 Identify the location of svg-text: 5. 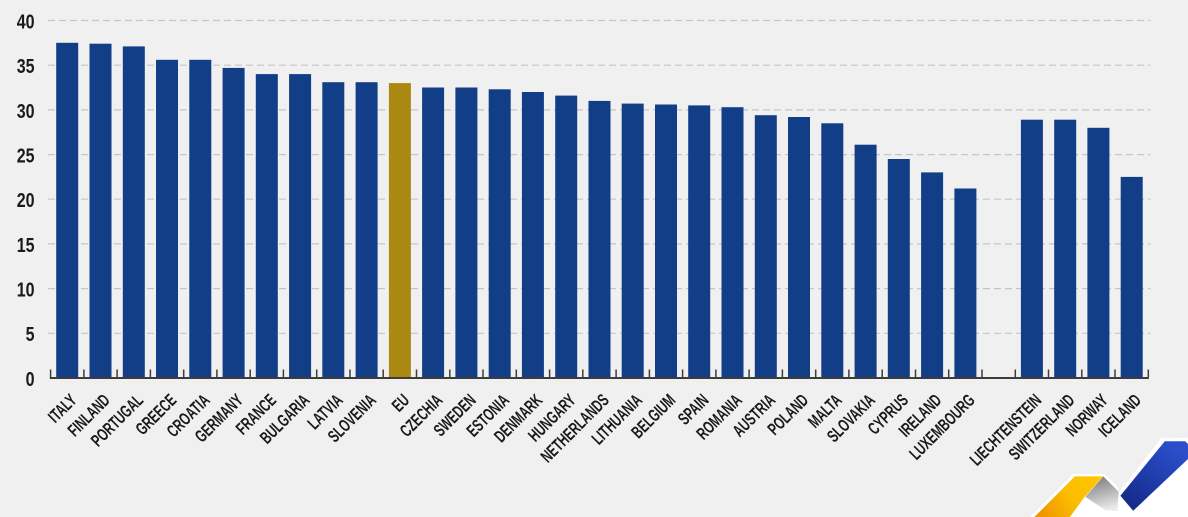
(30, 335).